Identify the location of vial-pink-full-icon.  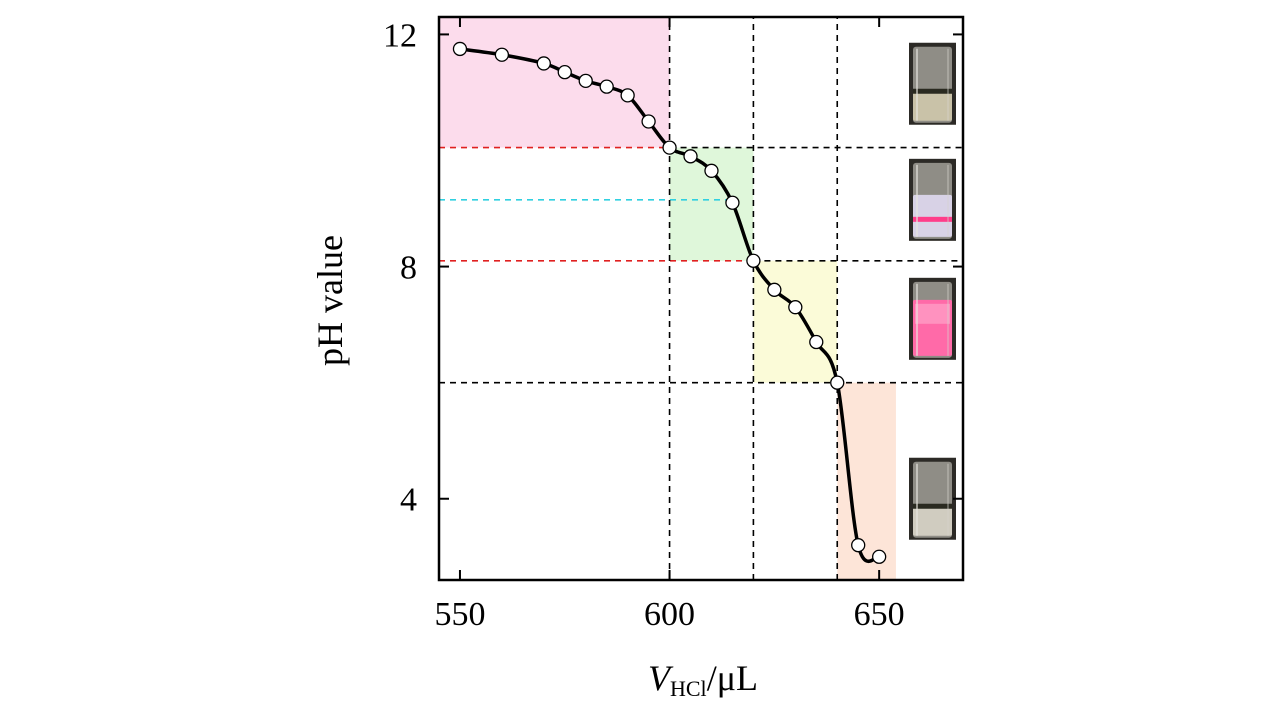
(932, 318).